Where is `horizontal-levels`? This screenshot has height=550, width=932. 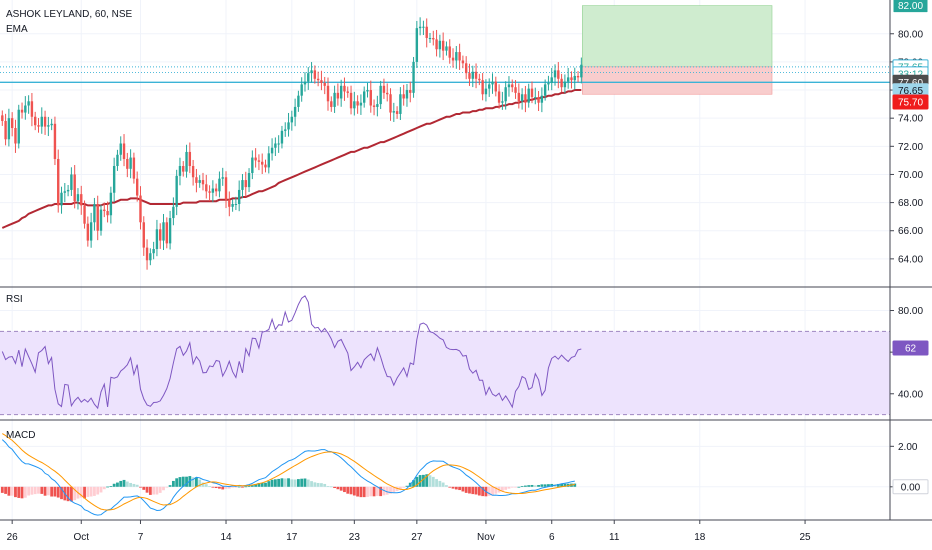 horizontal-levels is located at coordinates (445, 75).